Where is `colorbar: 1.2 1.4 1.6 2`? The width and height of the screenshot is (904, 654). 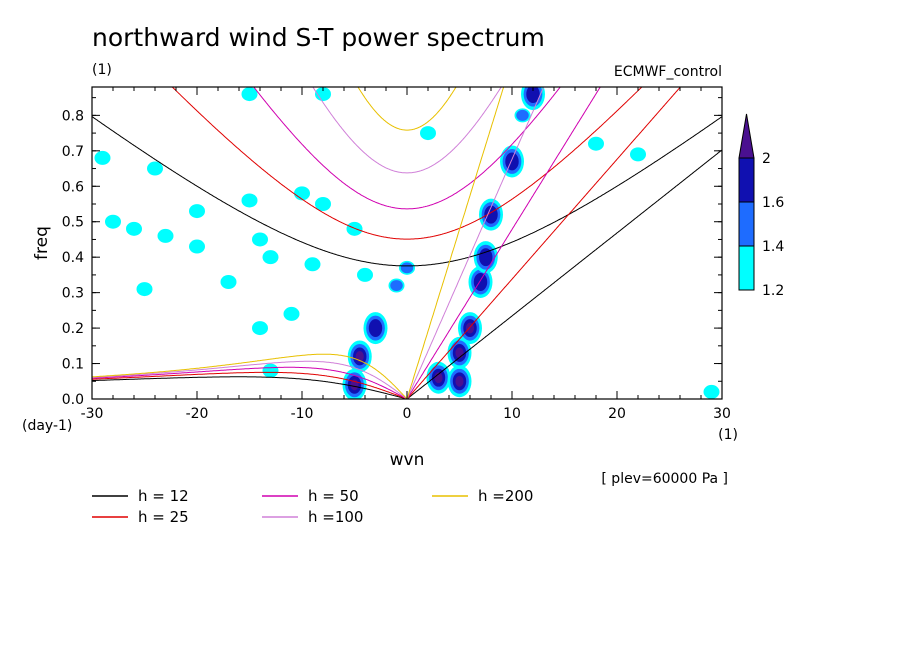
colorbar: 1.2 1.4 1.6 2 is located at coordinates (761, 206).